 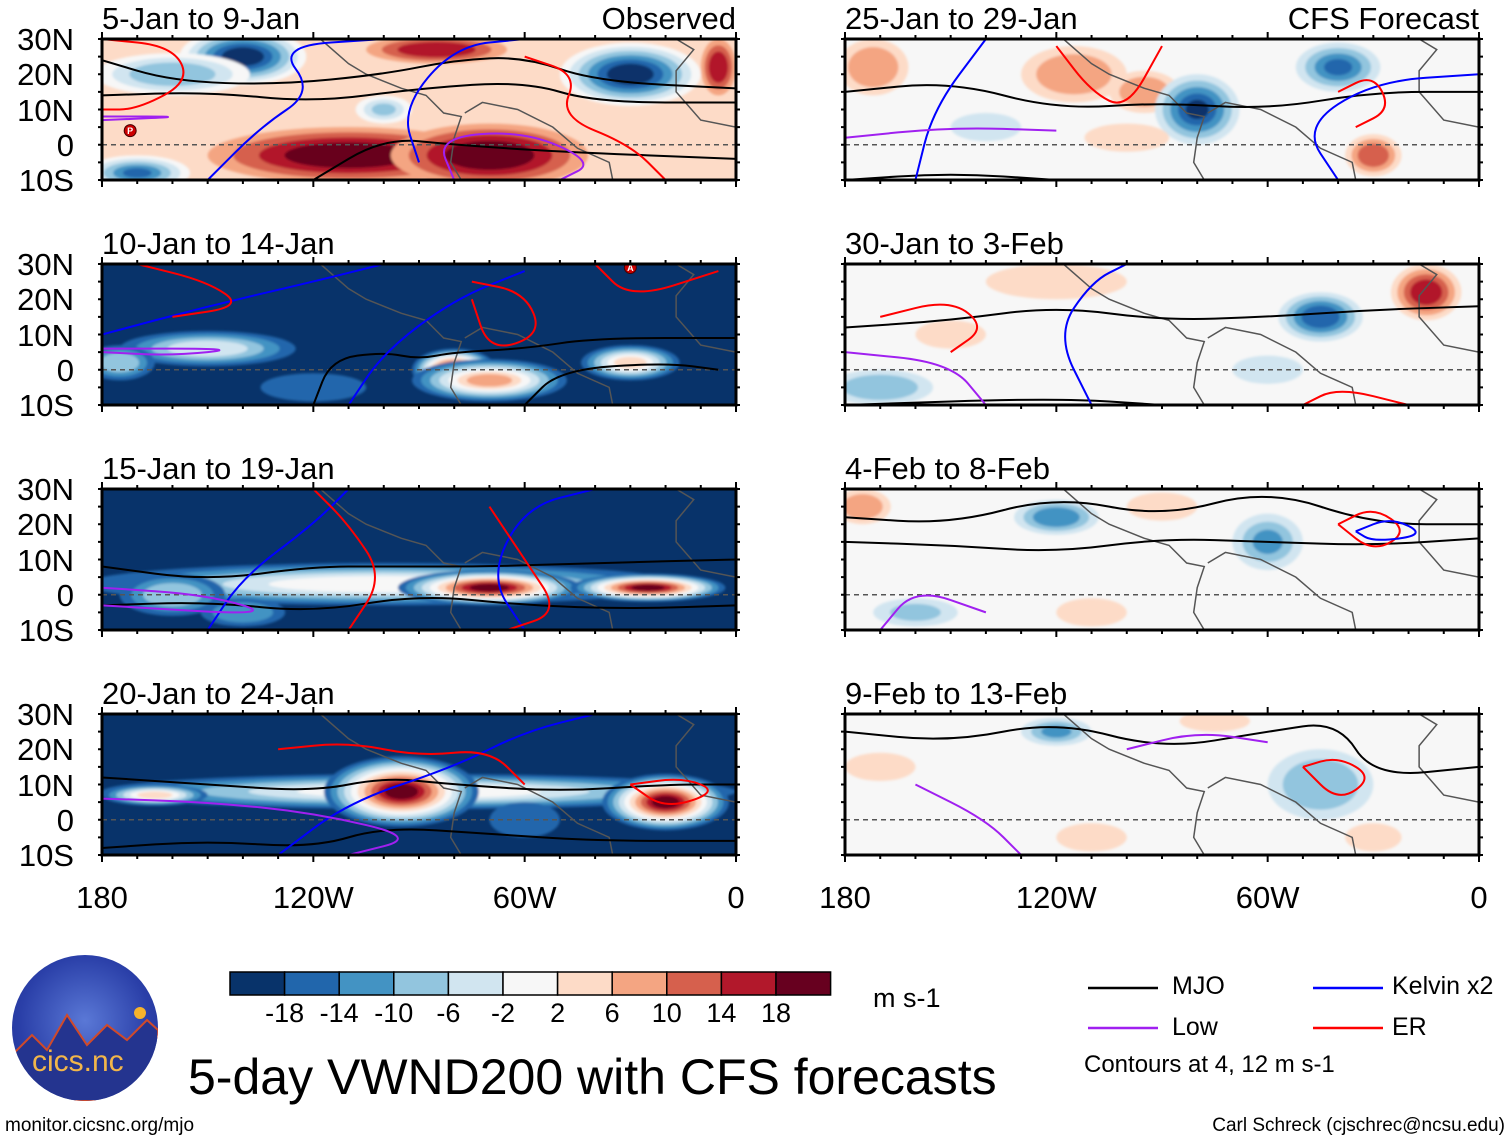 What do you see at coordinates (100, 1125) in the screenshot?
I see `footer-url: monitor.cicsnc.org/mjo` at bounding box center [100, 1125].